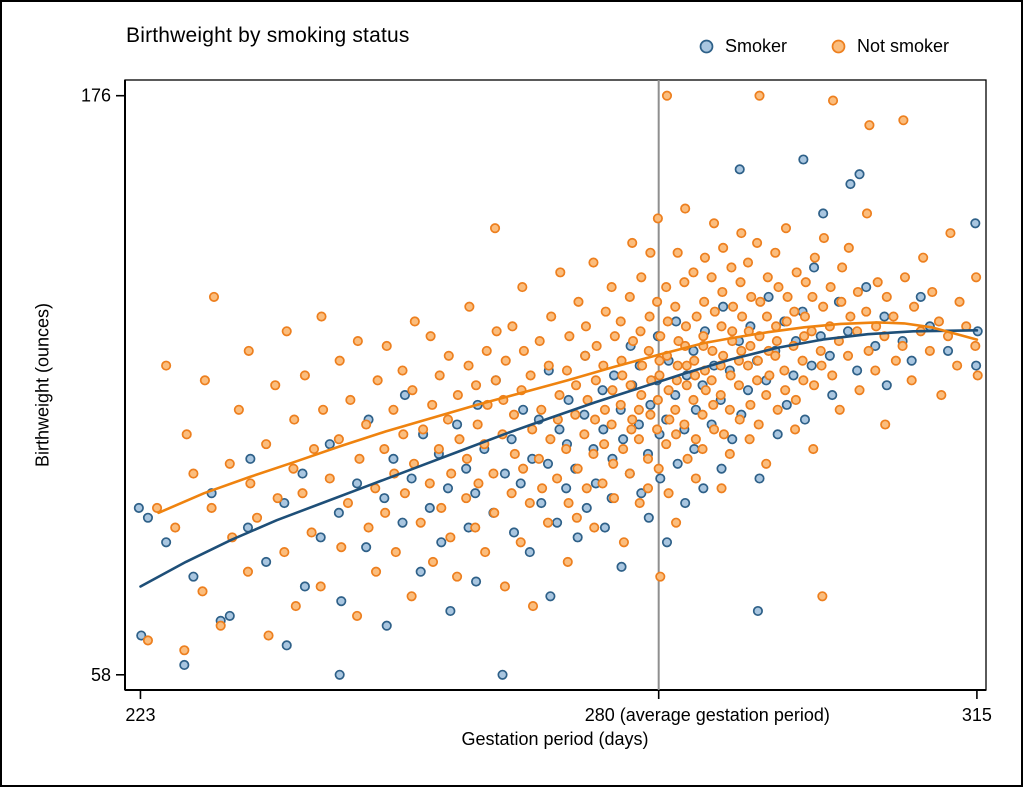 Image resolution: width=1023 pixels, height=787 pixels. I want to click on x-tick-label: 315, so click(977, 715).